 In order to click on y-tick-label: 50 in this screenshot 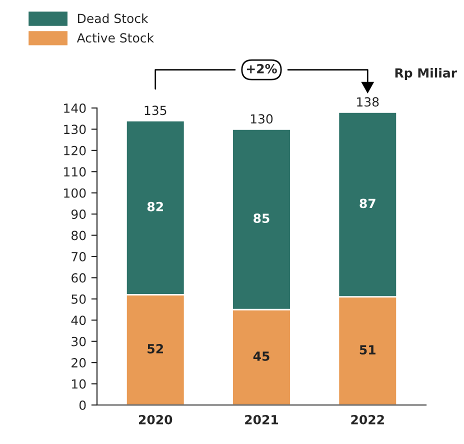, I will do `click(79, 299)`.